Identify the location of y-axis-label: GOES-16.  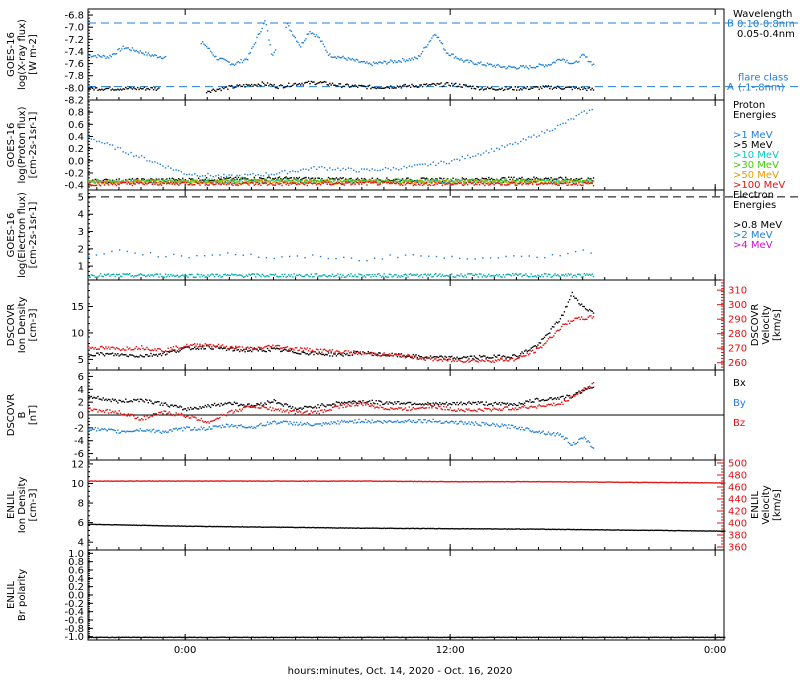
(11, 54).